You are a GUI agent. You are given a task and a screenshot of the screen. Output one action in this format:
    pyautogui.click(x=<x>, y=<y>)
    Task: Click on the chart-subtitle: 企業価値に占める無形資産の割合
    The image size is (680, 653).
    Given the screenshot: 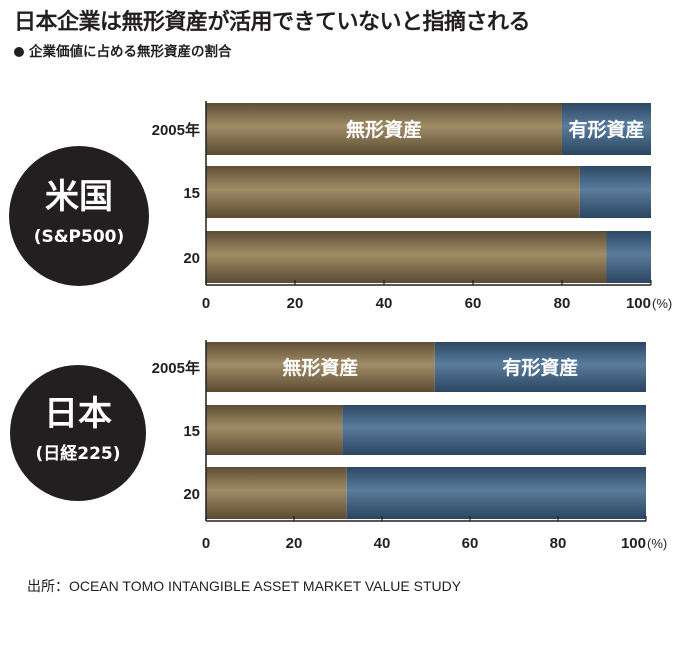 What is the action you would take?
    pyautogui.click(x=123, y=50)
    